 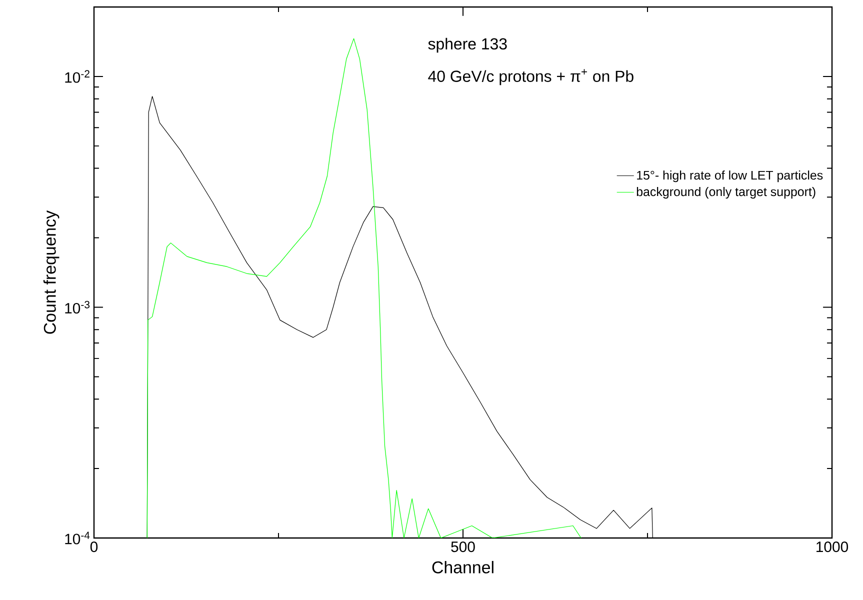 What do you see at coordinates (832, 547) in the screenshot?
I see `x-tick-label: 1000` at bounding box center [832, 547].